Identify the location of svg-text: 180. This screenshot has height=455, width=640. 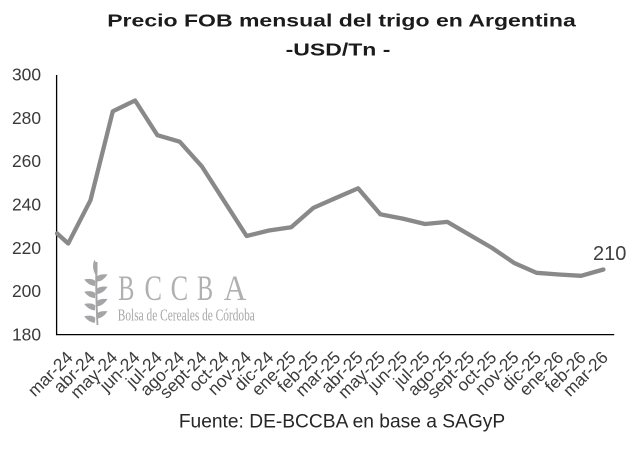
(26, 334).